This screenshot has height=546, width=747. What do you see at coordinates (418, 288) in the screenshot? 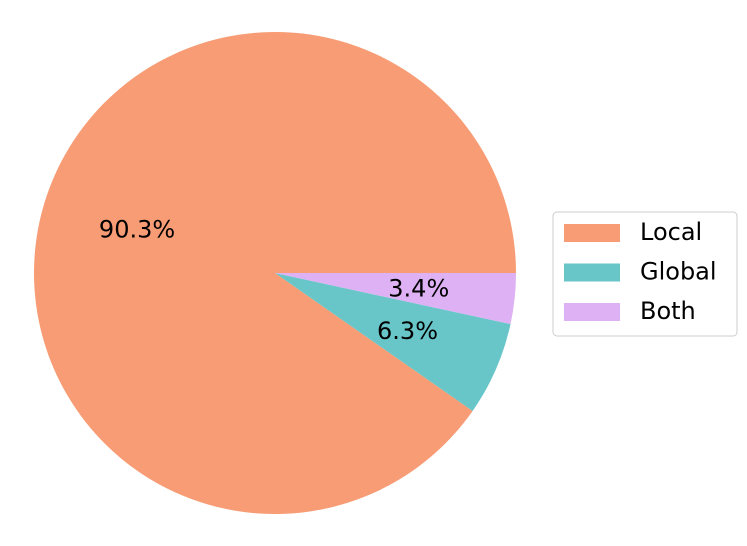
I see `value-label: 3.4%` at bounding box center [418, 288].